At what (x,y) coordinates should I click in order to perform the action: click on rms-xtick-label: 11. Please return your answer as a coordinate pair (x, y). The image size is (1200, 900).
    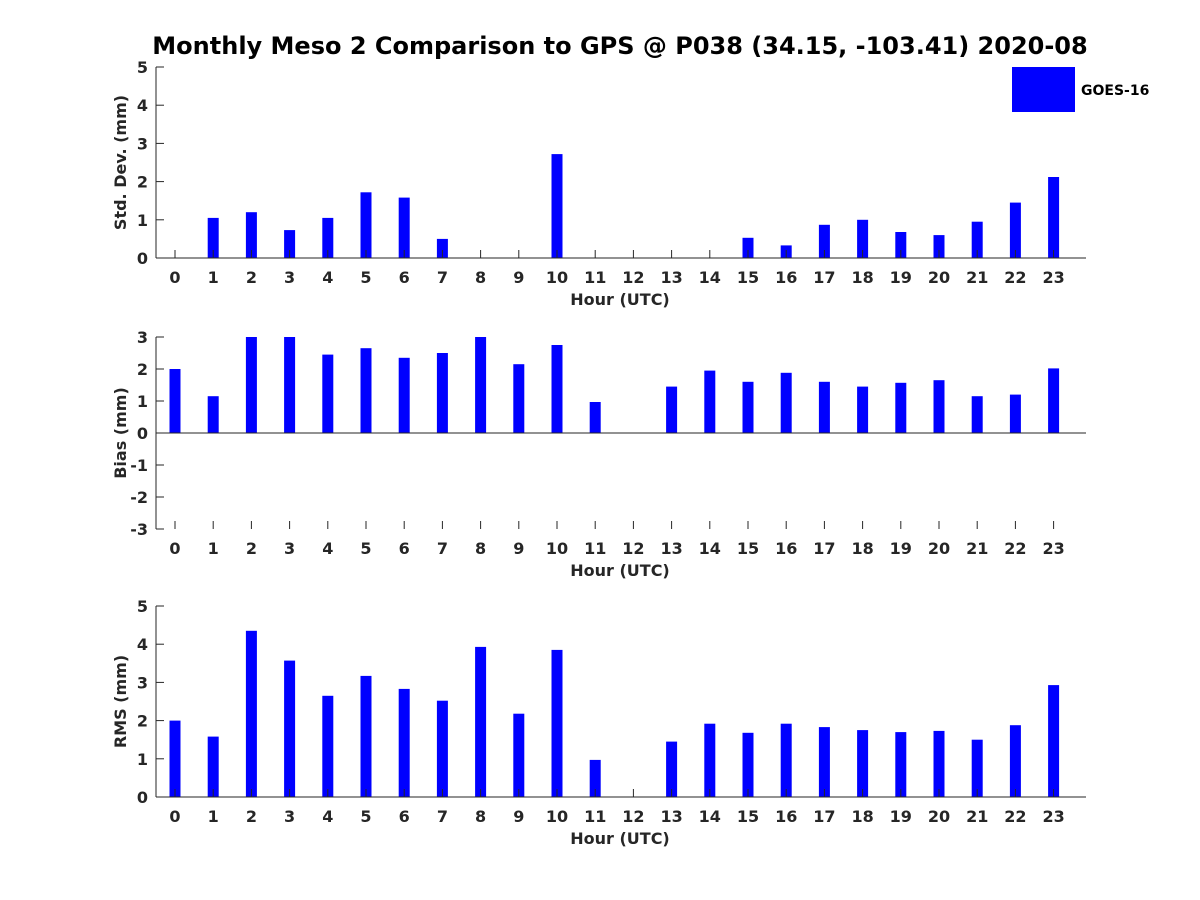
    Looking at the image, I should click on (595, 816).